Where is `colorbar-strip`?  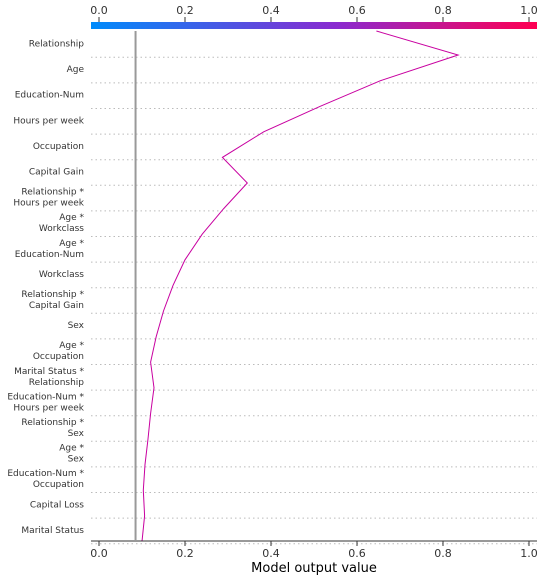 colorbar-strip is located at coordinates (314, 25).